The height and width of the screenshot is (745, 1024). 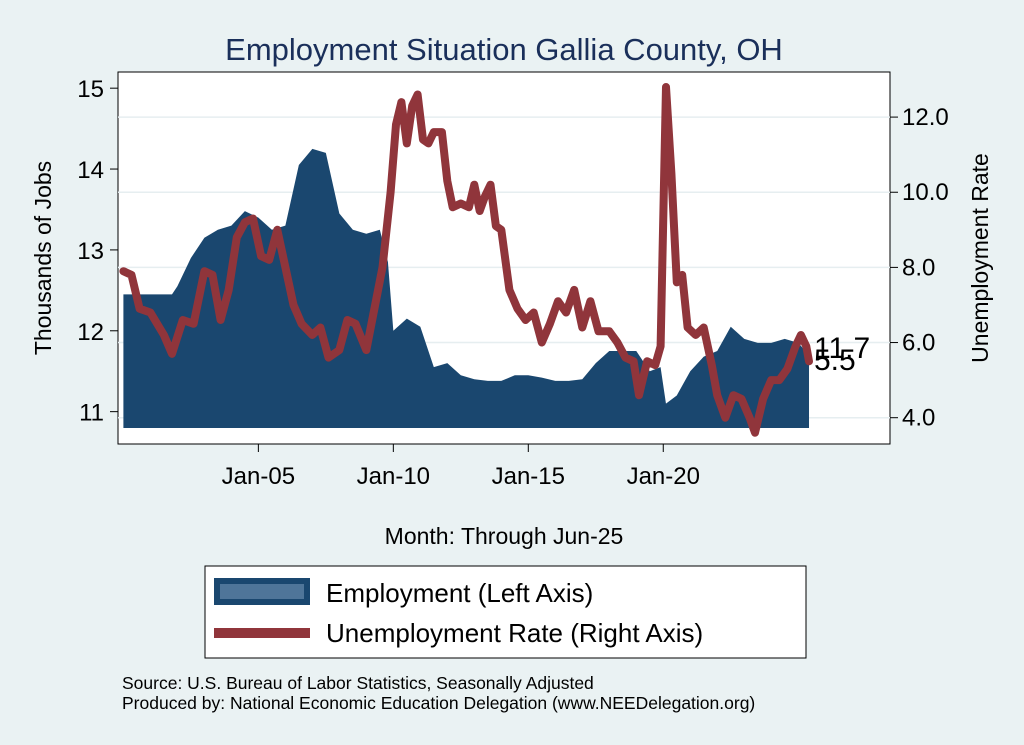 I want to click on y-right-axis: 4.0 6.0 8.0 10.0 12.0, so click(x=919, y=268).